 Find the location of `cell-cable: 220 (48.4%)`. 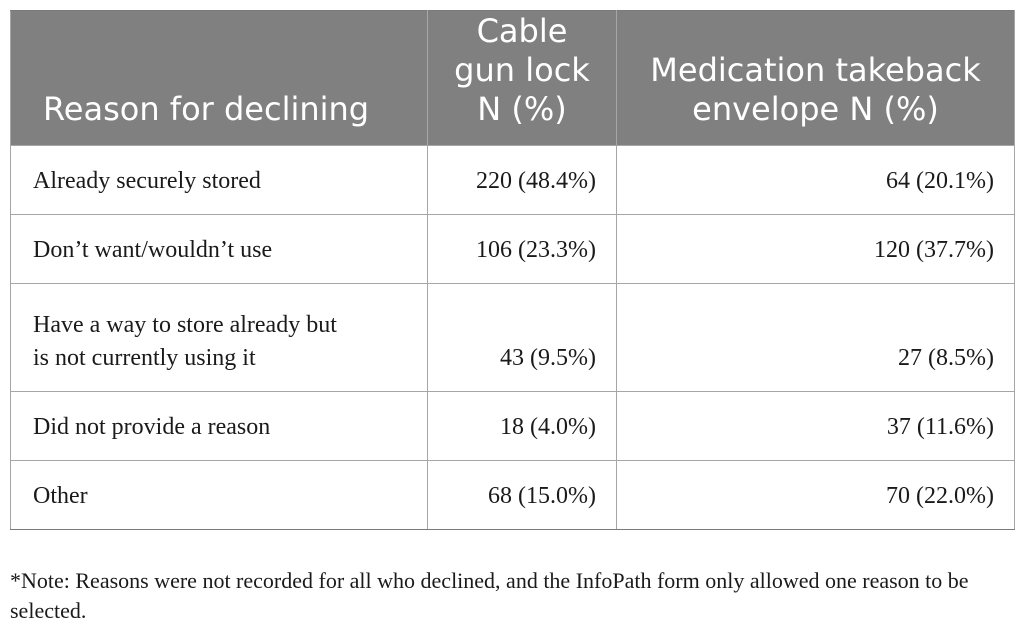

cell-cable: 220 (48.4%) is located at coordinates (522, 180).